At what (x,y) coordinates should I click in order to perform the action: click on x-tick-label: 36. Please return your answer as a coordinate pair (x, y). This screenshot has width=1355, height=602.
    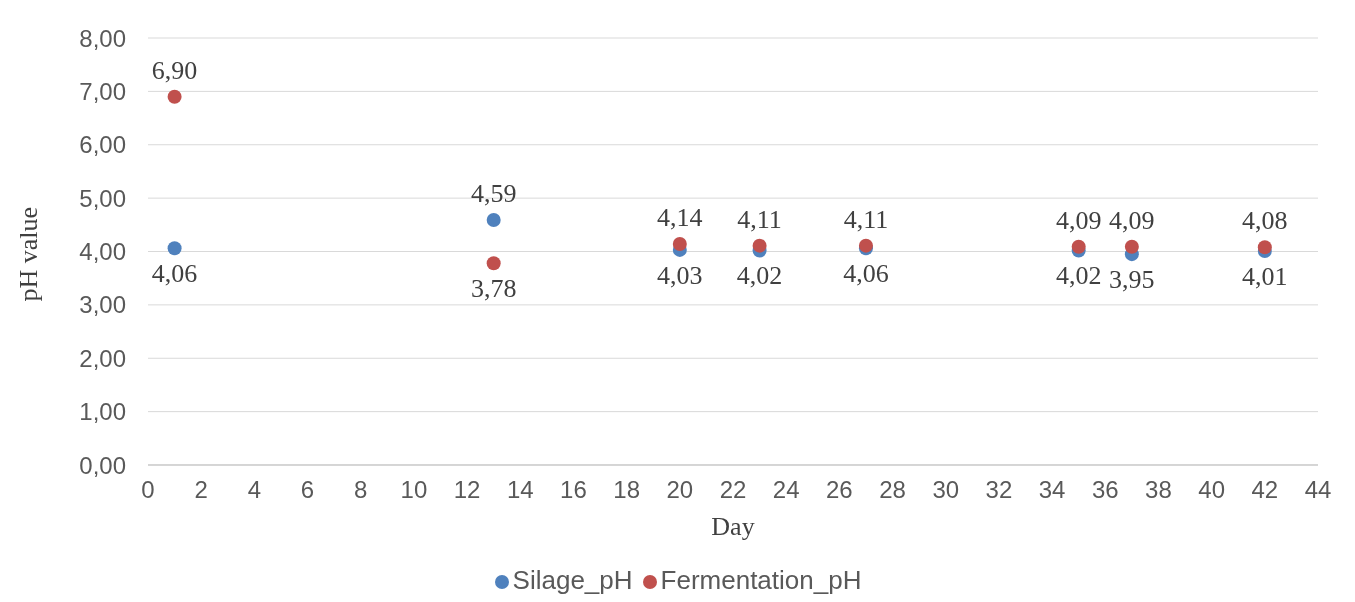
    Looking at the image, I should click on (1105, 490).